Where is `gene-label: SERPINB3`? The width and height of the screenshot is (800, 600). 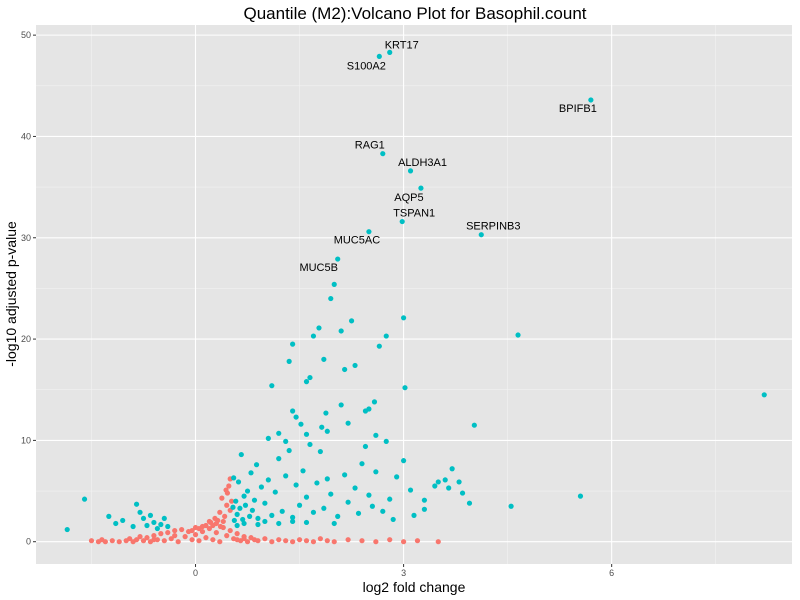 gene-label: SERPINB3 is located at coordinates (493, 227).